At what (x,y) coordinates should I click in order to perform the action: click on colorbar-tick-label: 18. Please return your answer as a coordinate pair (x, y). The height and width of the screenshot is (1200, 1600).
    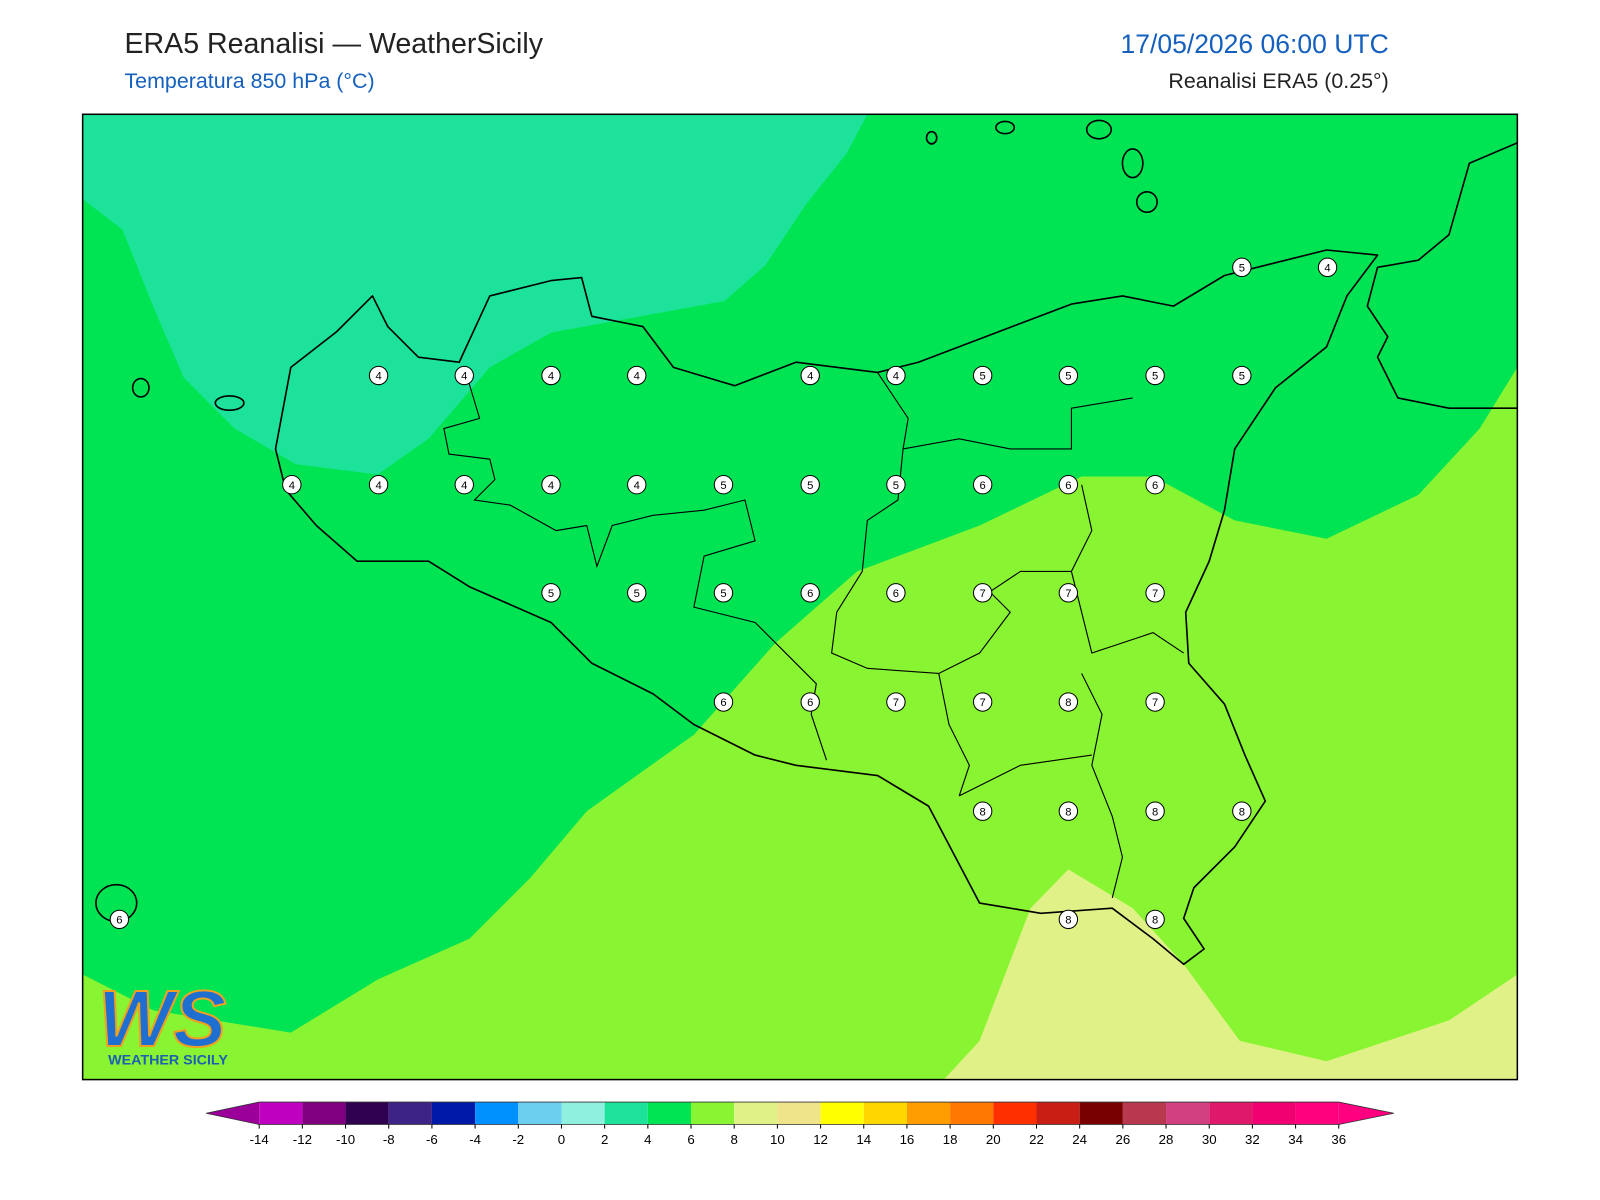
    Looking at the image, I should click on (950, 1139).